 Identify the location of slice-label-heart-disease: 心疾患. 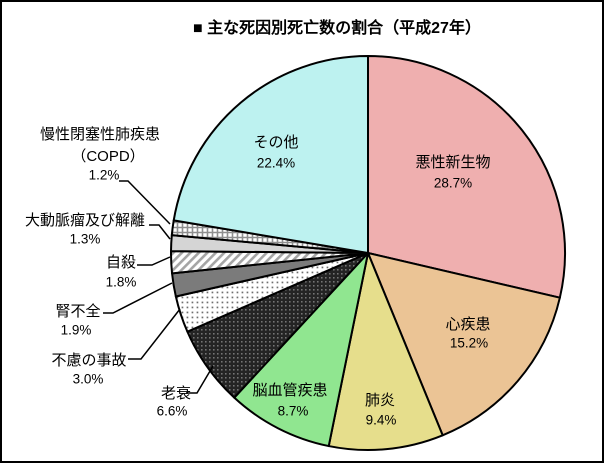
(467, 324).